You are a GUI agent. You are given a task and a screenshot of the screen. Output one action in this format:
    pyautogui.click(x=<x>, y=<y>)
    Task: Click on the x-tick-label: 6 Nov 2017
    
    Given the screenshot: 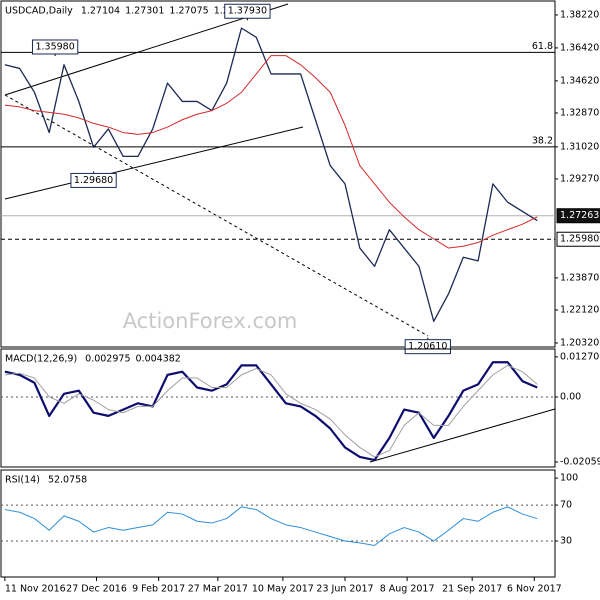 What is the action you would take?
    pyautogui.click(x=534, y=589)
    